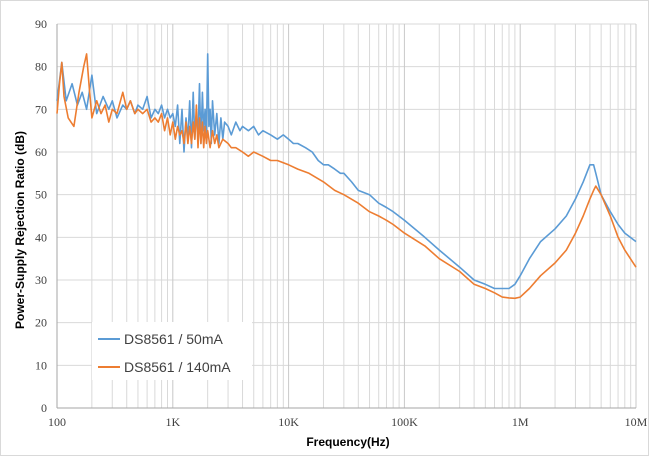  I want to click on y-tick-label: 40, so click(41, 237).